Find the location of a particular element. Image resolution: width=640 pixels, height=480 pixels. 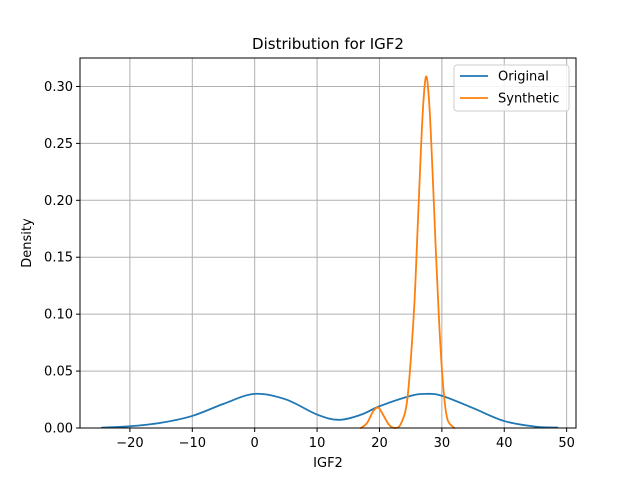

legend: Original Synthetic is located at coordinates (511, 88).